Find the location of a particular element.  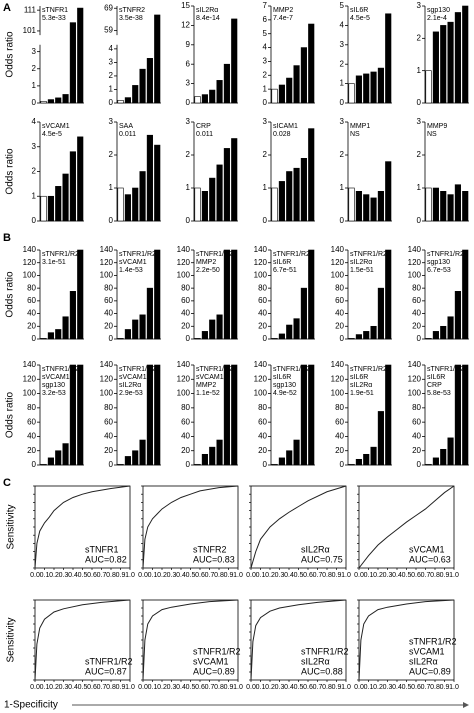

curve-label: AUC=0.75 is located at coordinates (322, 559).